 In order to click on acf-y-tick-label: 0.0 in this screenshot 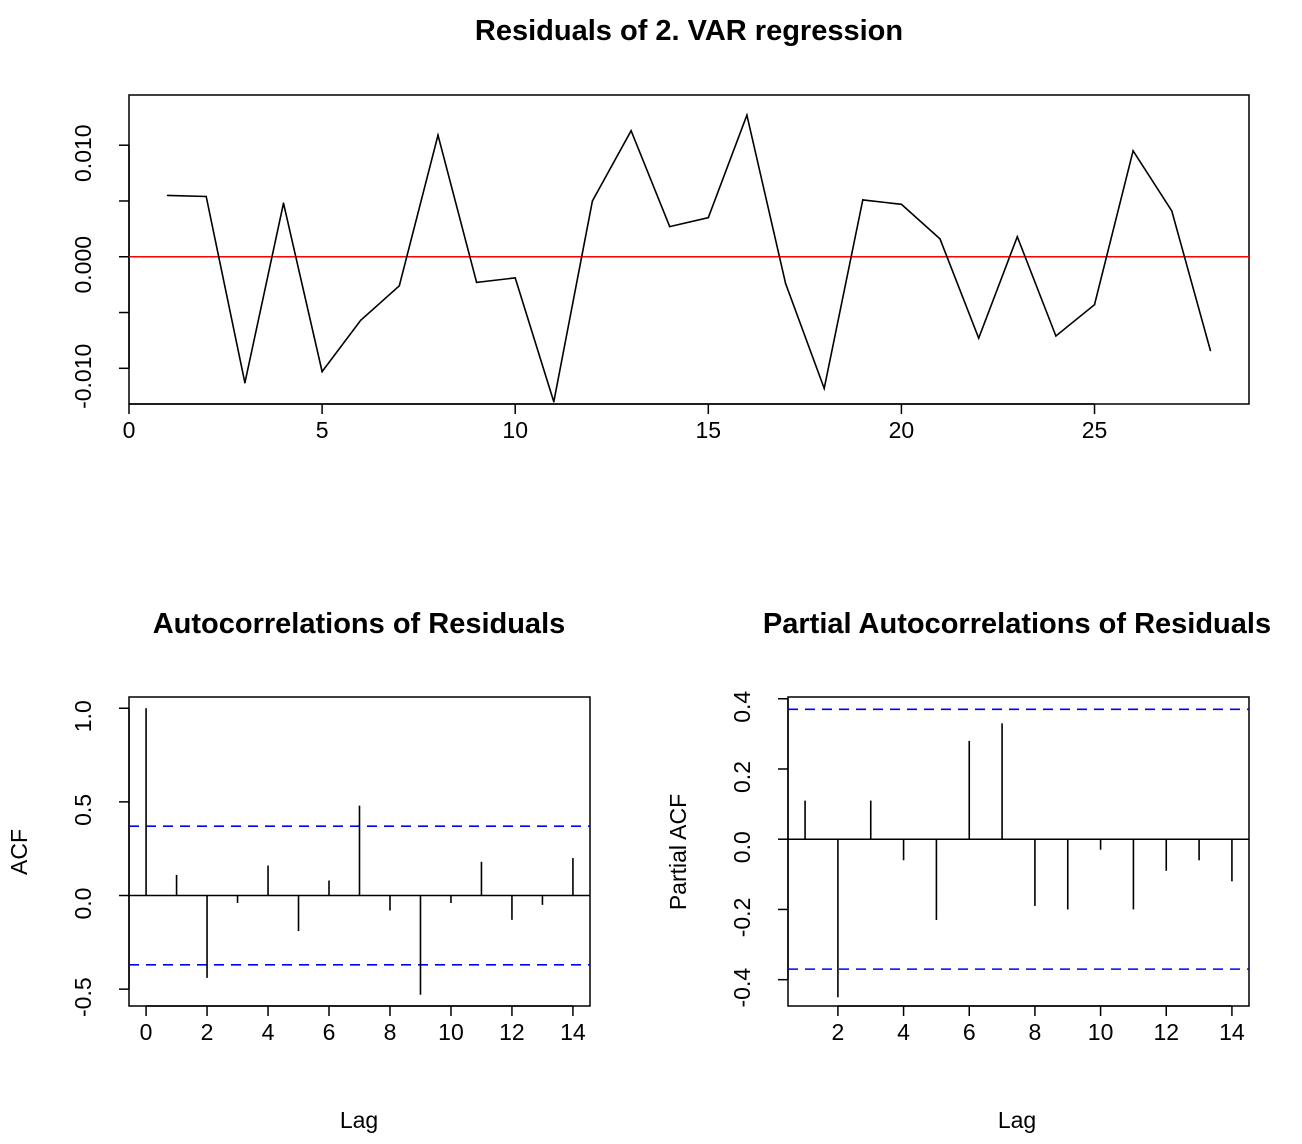, I will do `click(83, 904)`.